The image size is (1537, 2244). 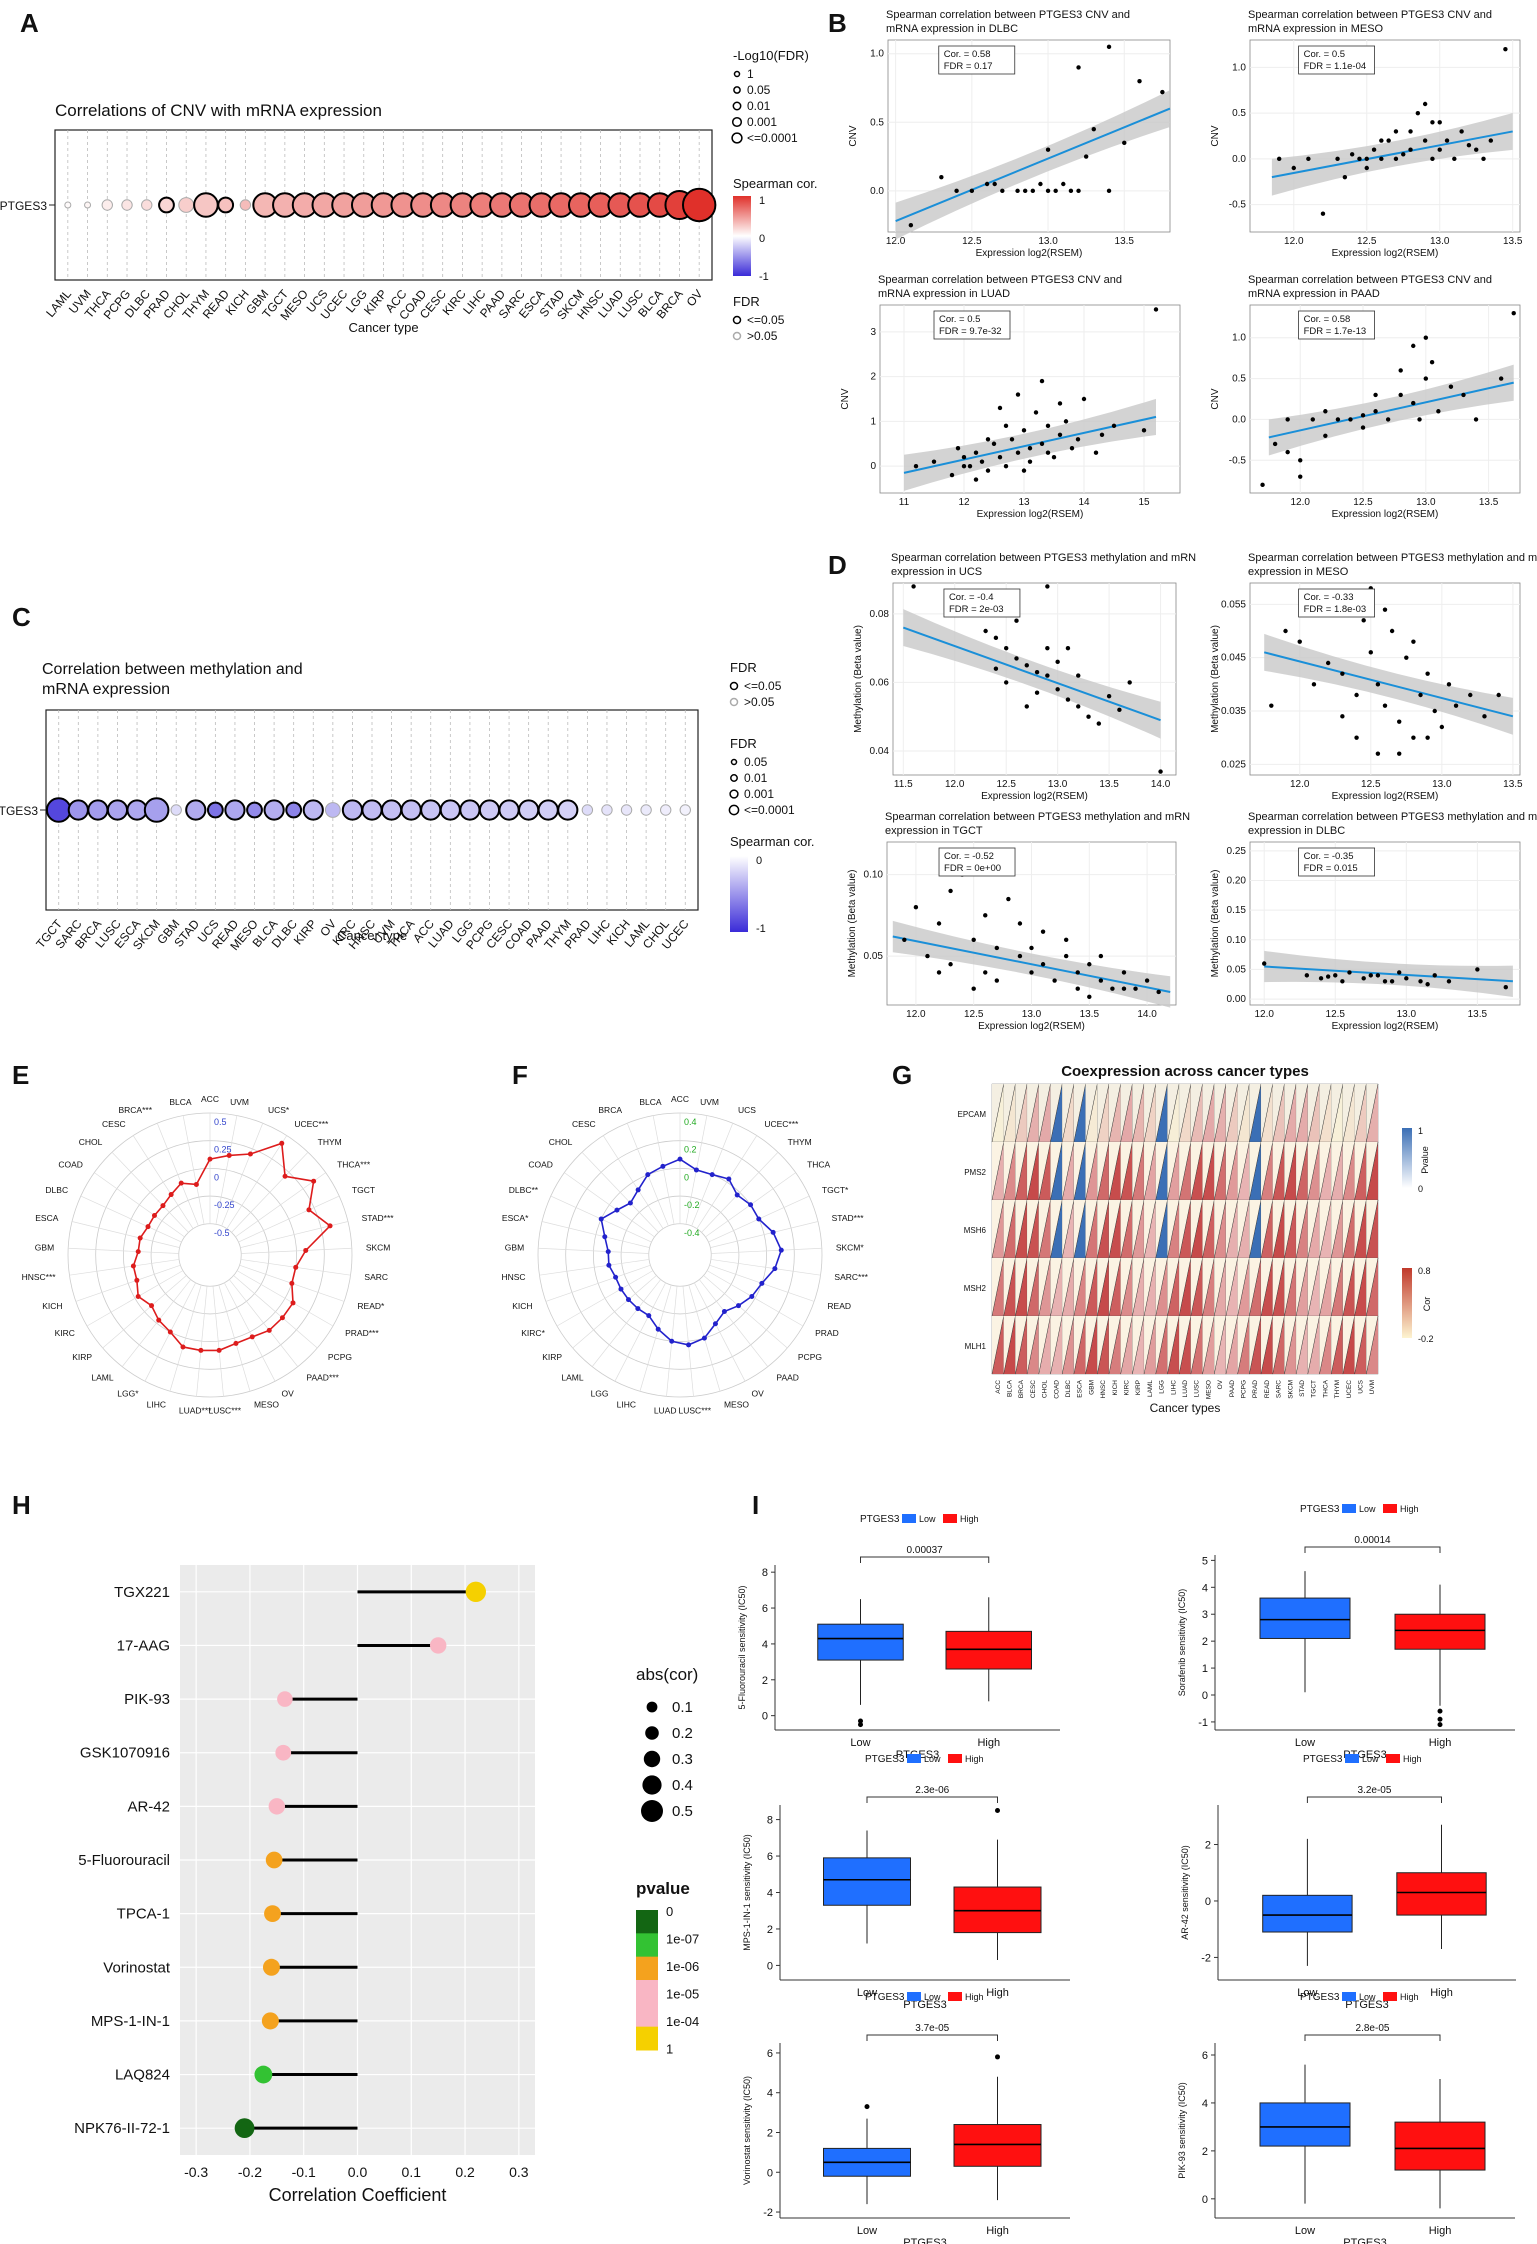 I want to click on y-tick-label: 0.10, so click(x=1237, y=940).